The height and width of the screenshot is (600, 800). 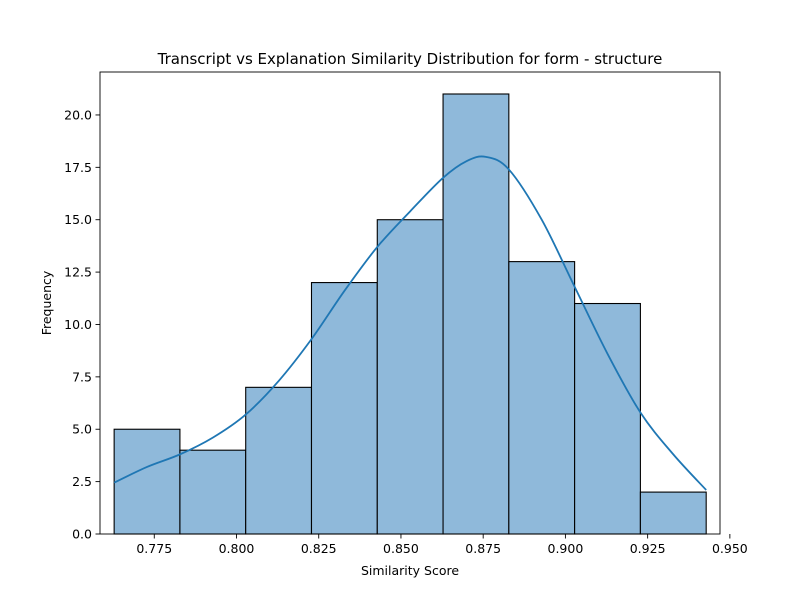 What do you see at coordinates (78, 324) in the screenshot?
I see `y-tick-label: 10.0` at bounding box center [78, 324].